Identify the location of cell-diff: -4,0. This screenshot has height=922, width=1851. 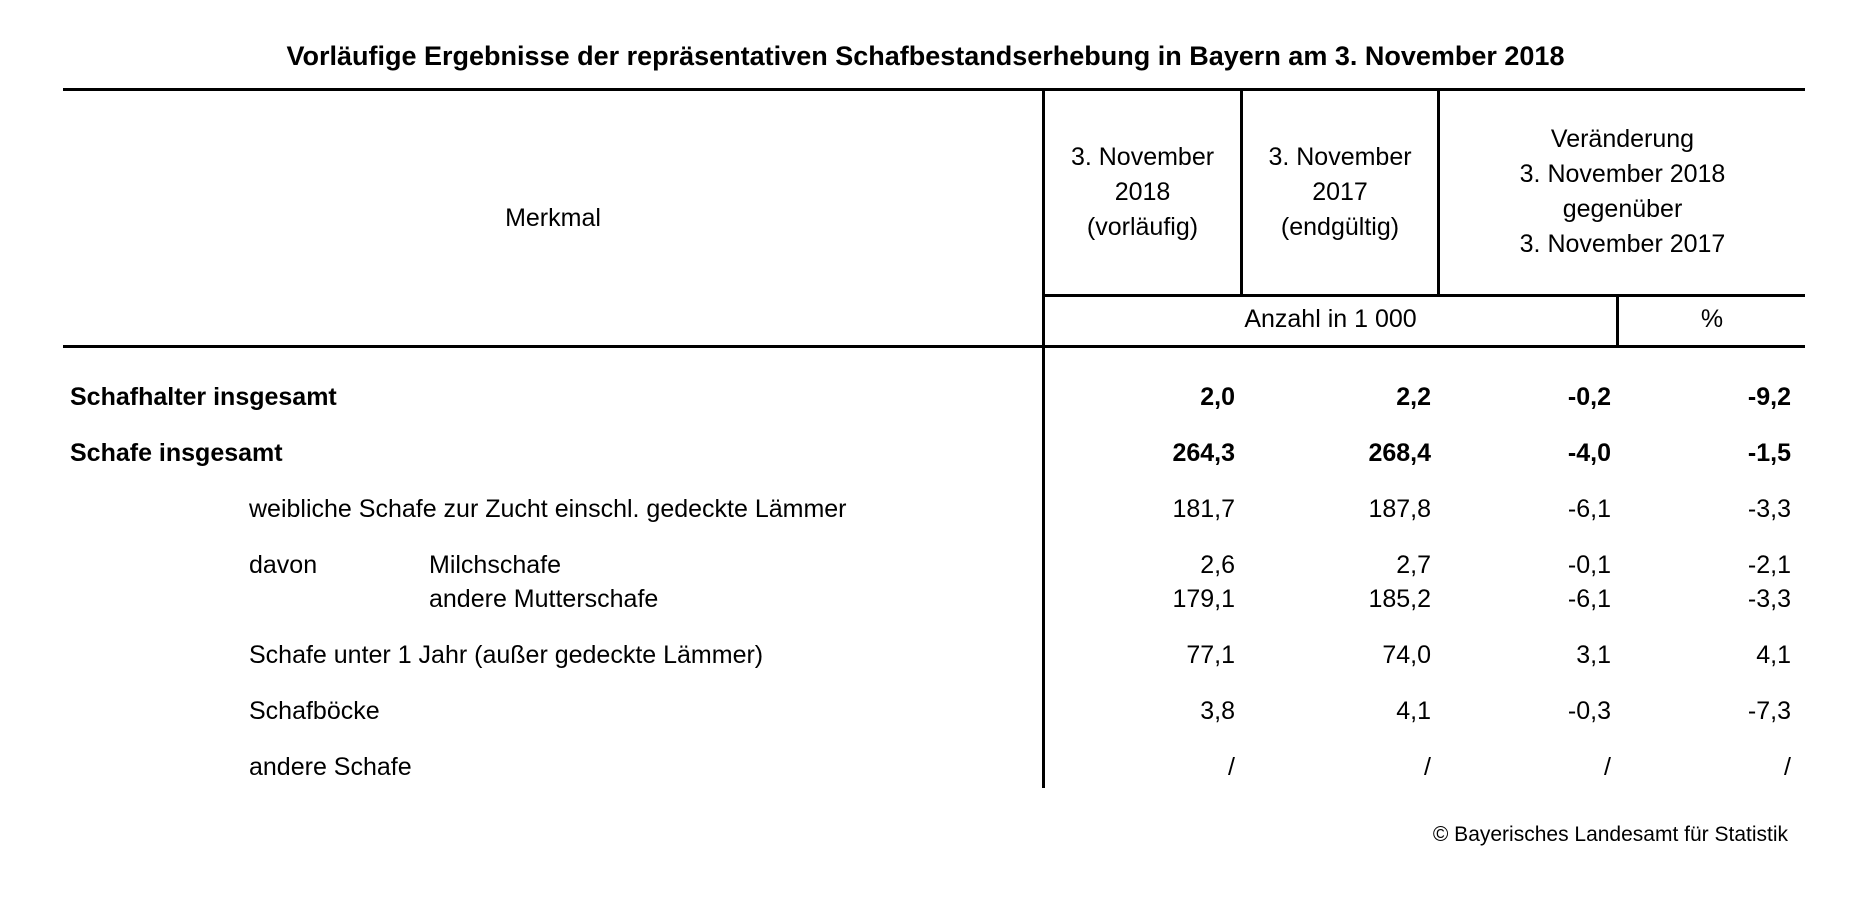
(1589, 453).